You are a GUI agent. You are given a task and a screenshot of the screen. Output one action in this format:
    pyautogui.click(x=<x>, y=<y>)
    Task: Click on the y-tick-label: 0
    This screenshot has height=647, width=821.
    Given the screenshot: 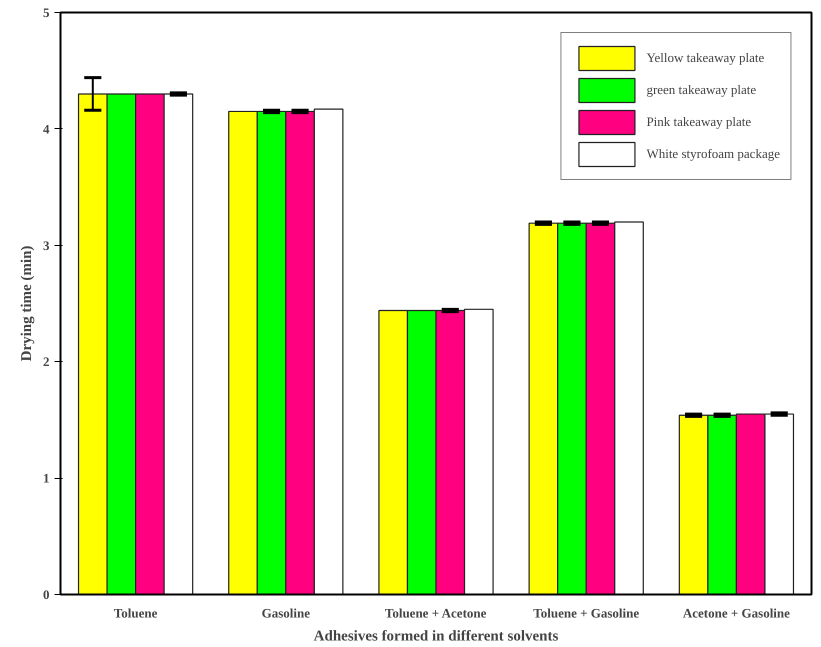 What is the action you would take?
    pyautogui.click(x=46, y=594)
    